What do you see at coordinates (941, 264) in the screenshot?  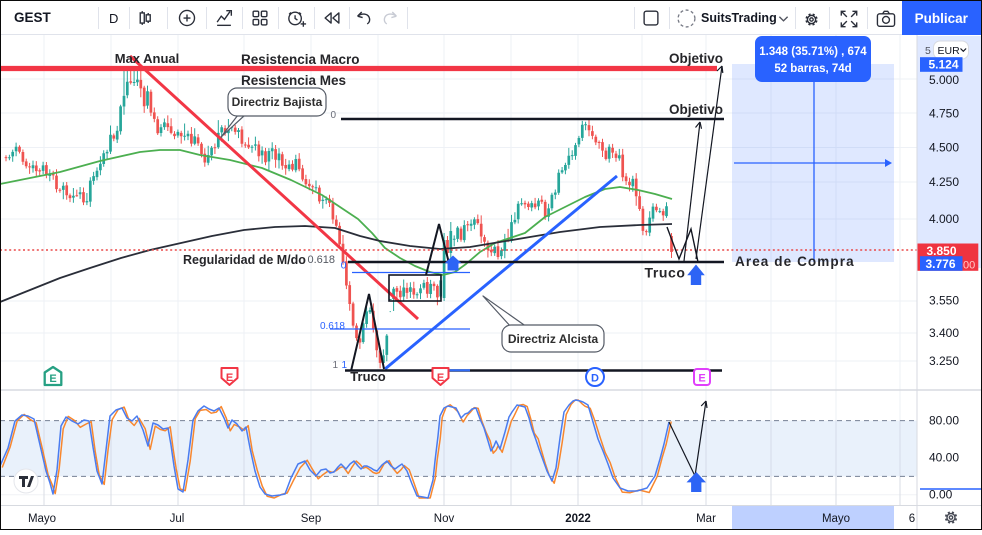 I see `svg-text: 3.776` at bounding box center [941, 264].